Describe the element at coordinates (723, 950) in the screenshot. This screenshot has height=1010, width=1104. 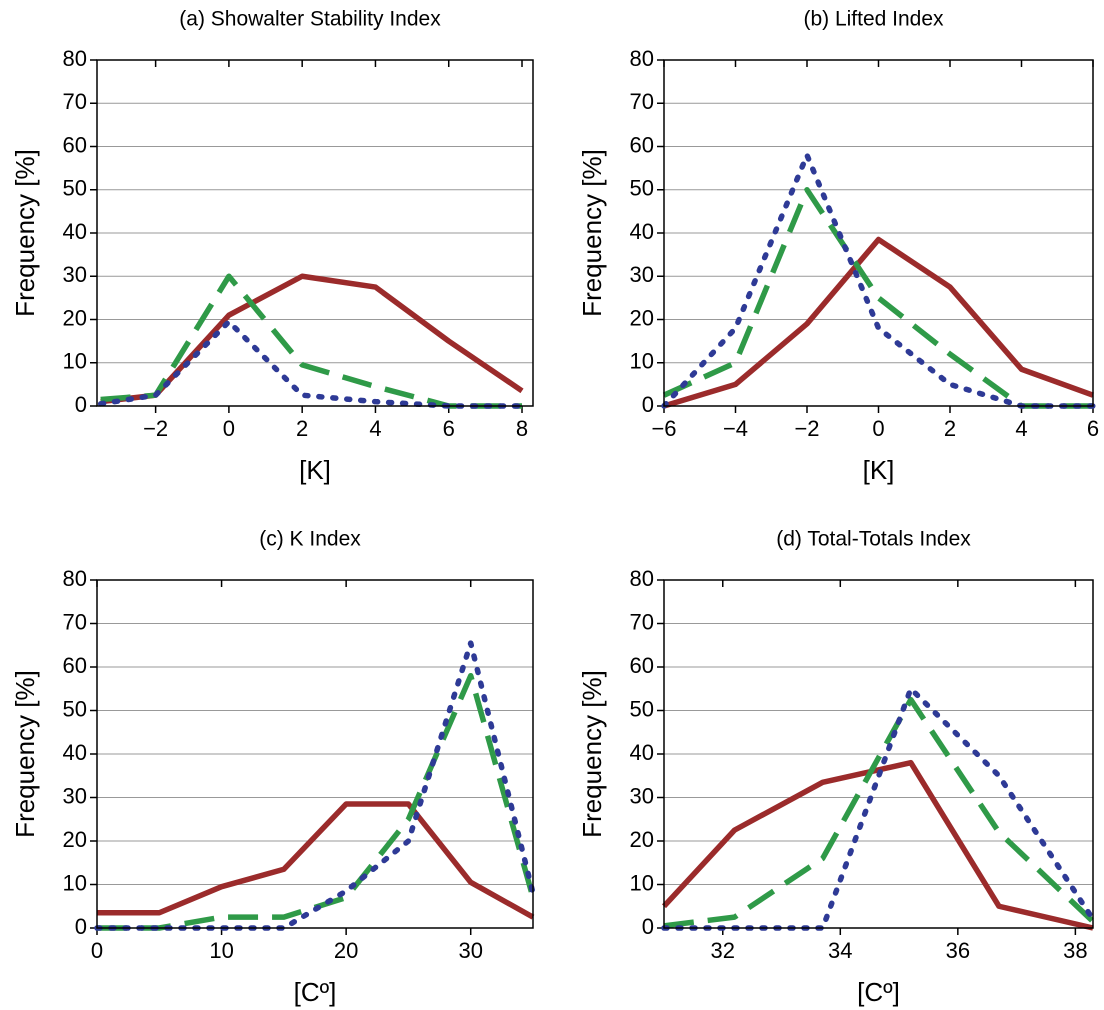
I see `x-tick-label: 32` at that location.